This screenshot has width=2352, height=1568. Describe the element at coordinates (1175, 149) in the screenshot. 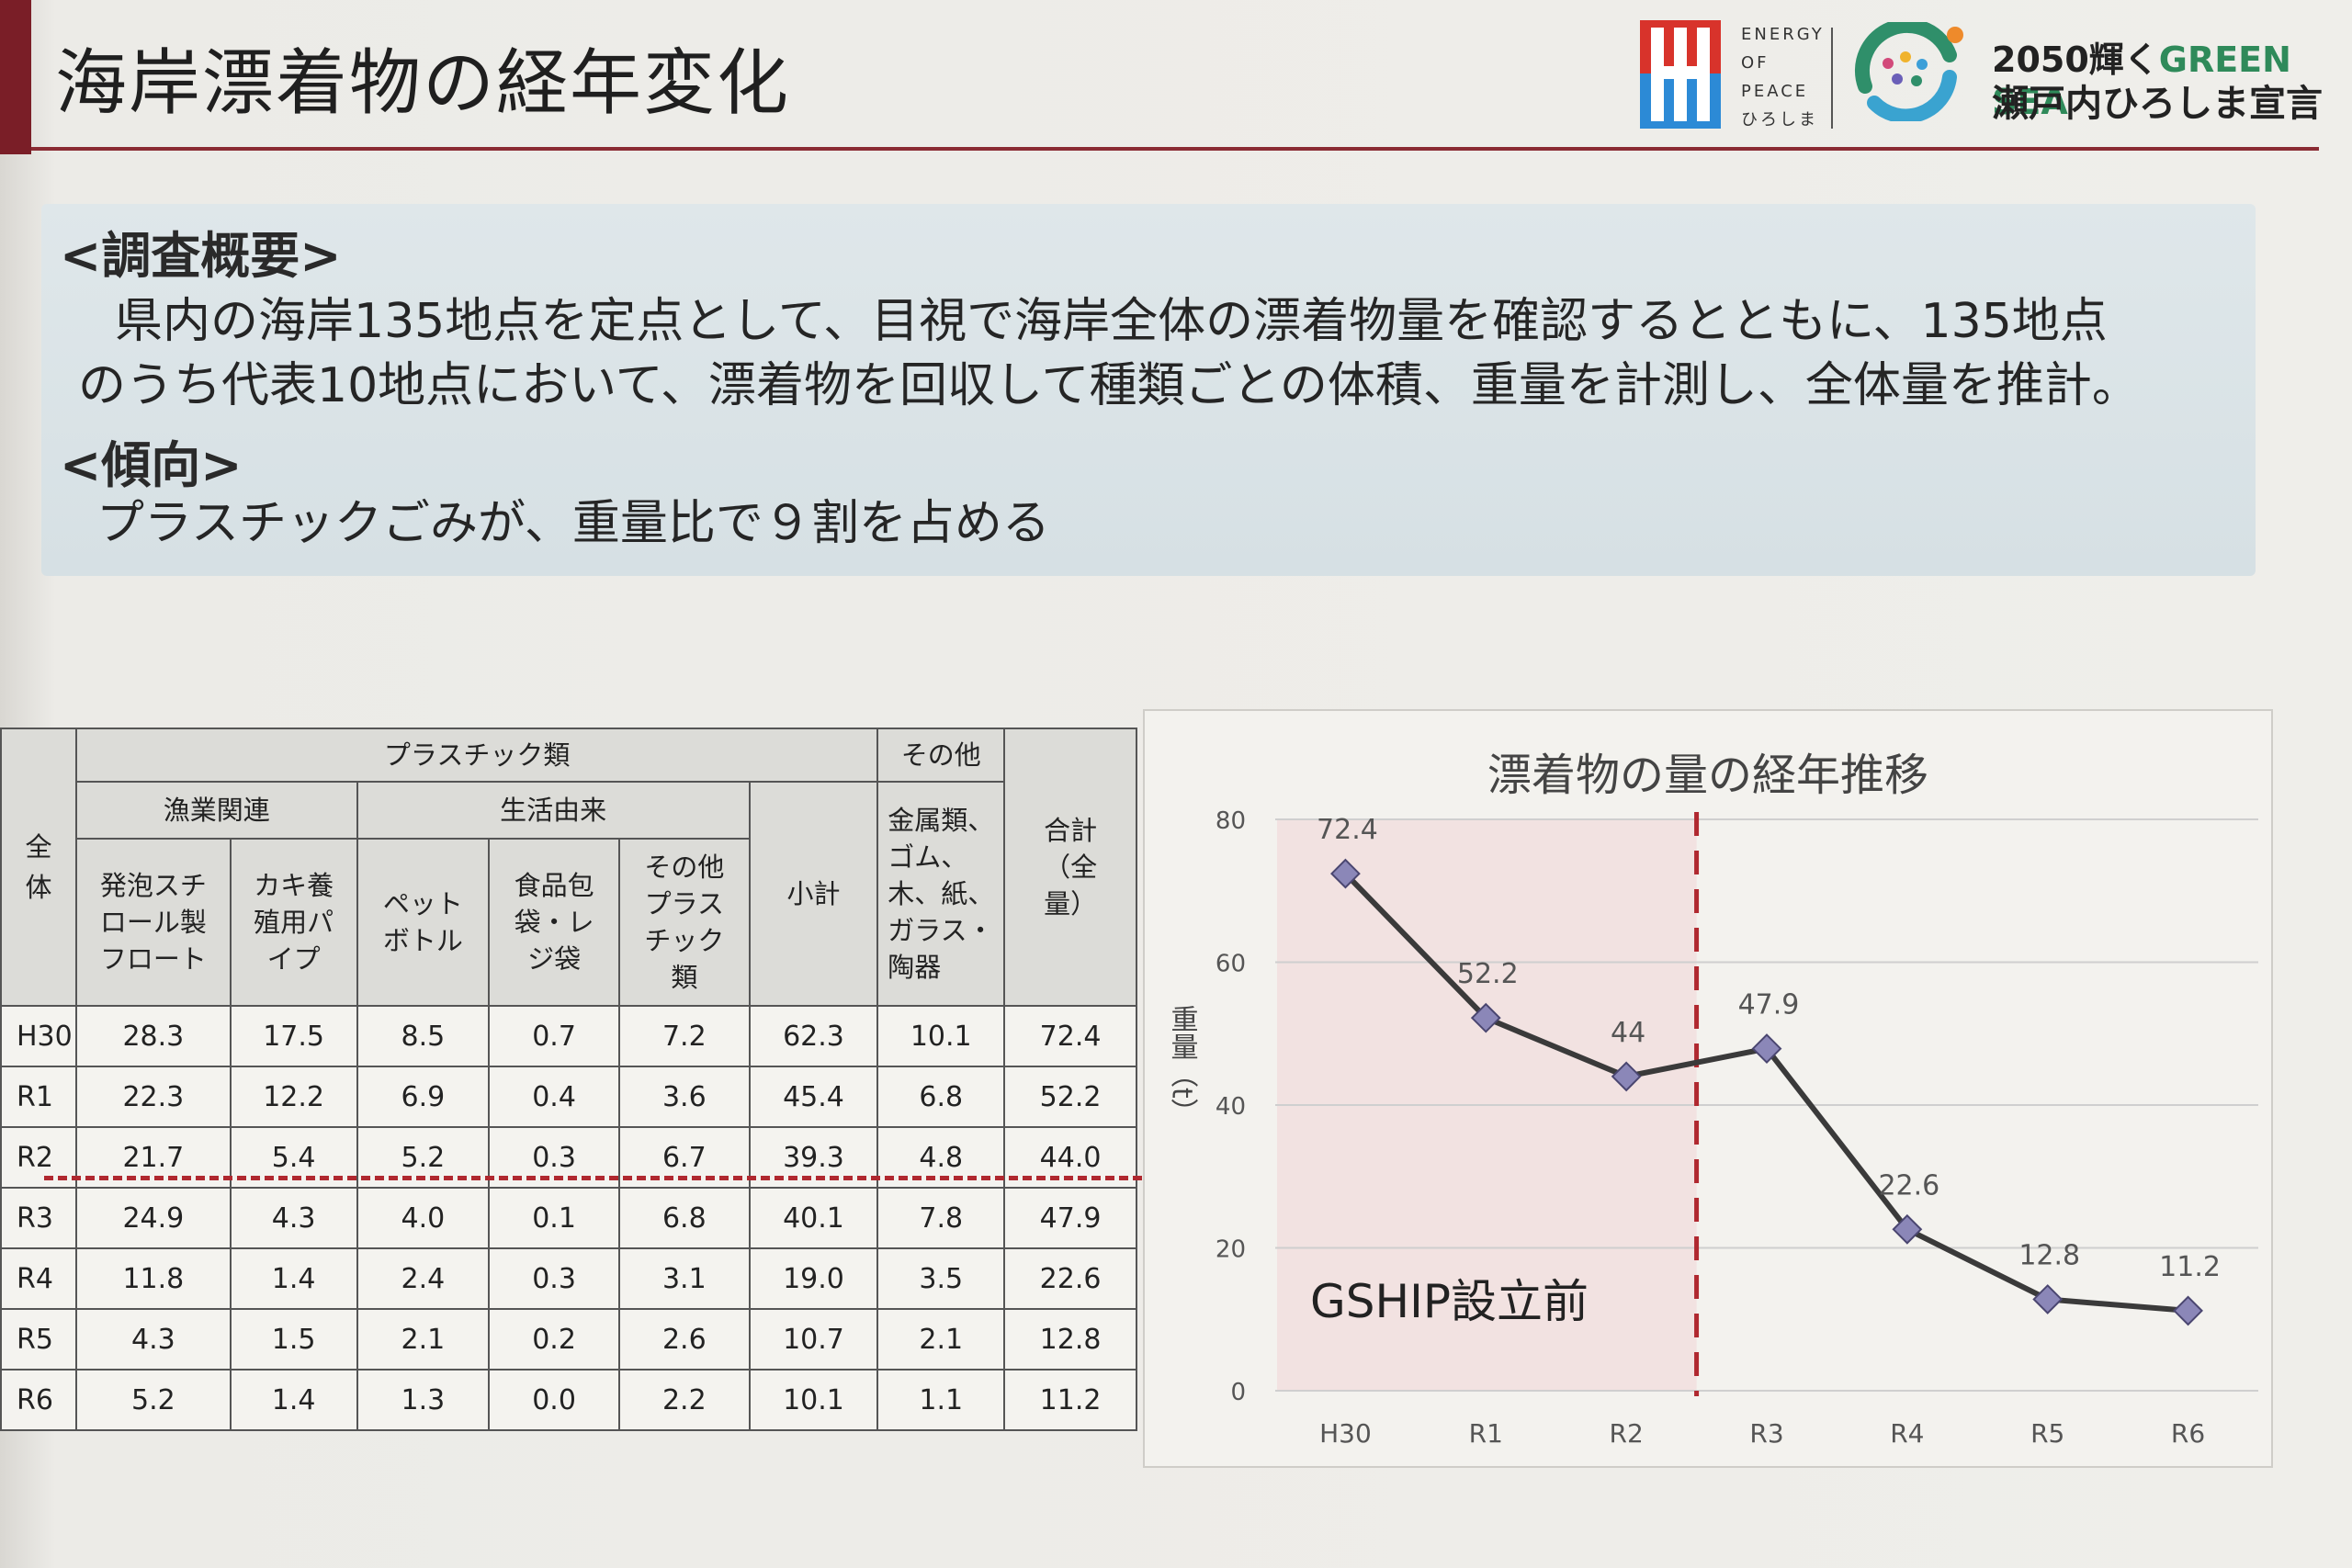

I see `title-underline` at that location.